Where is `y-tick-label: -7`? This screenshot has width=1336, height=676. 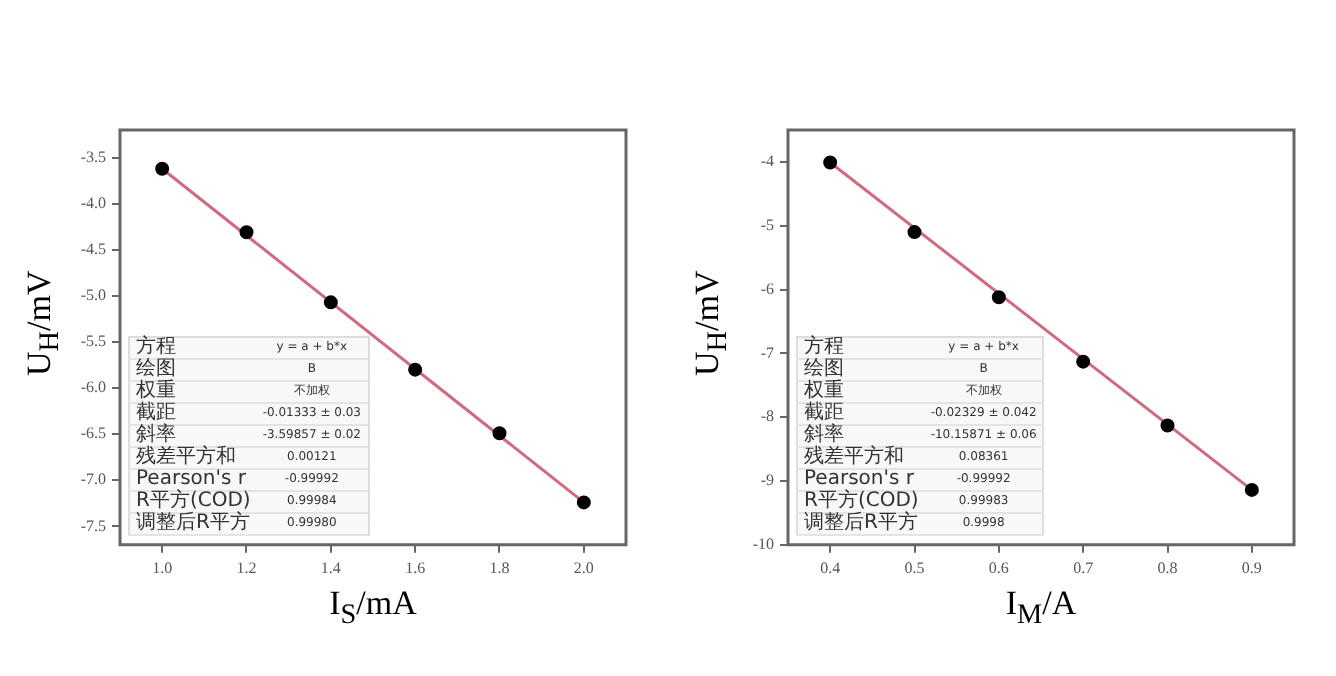 y-tick-label: -7 is located at coordinates (767, 352).